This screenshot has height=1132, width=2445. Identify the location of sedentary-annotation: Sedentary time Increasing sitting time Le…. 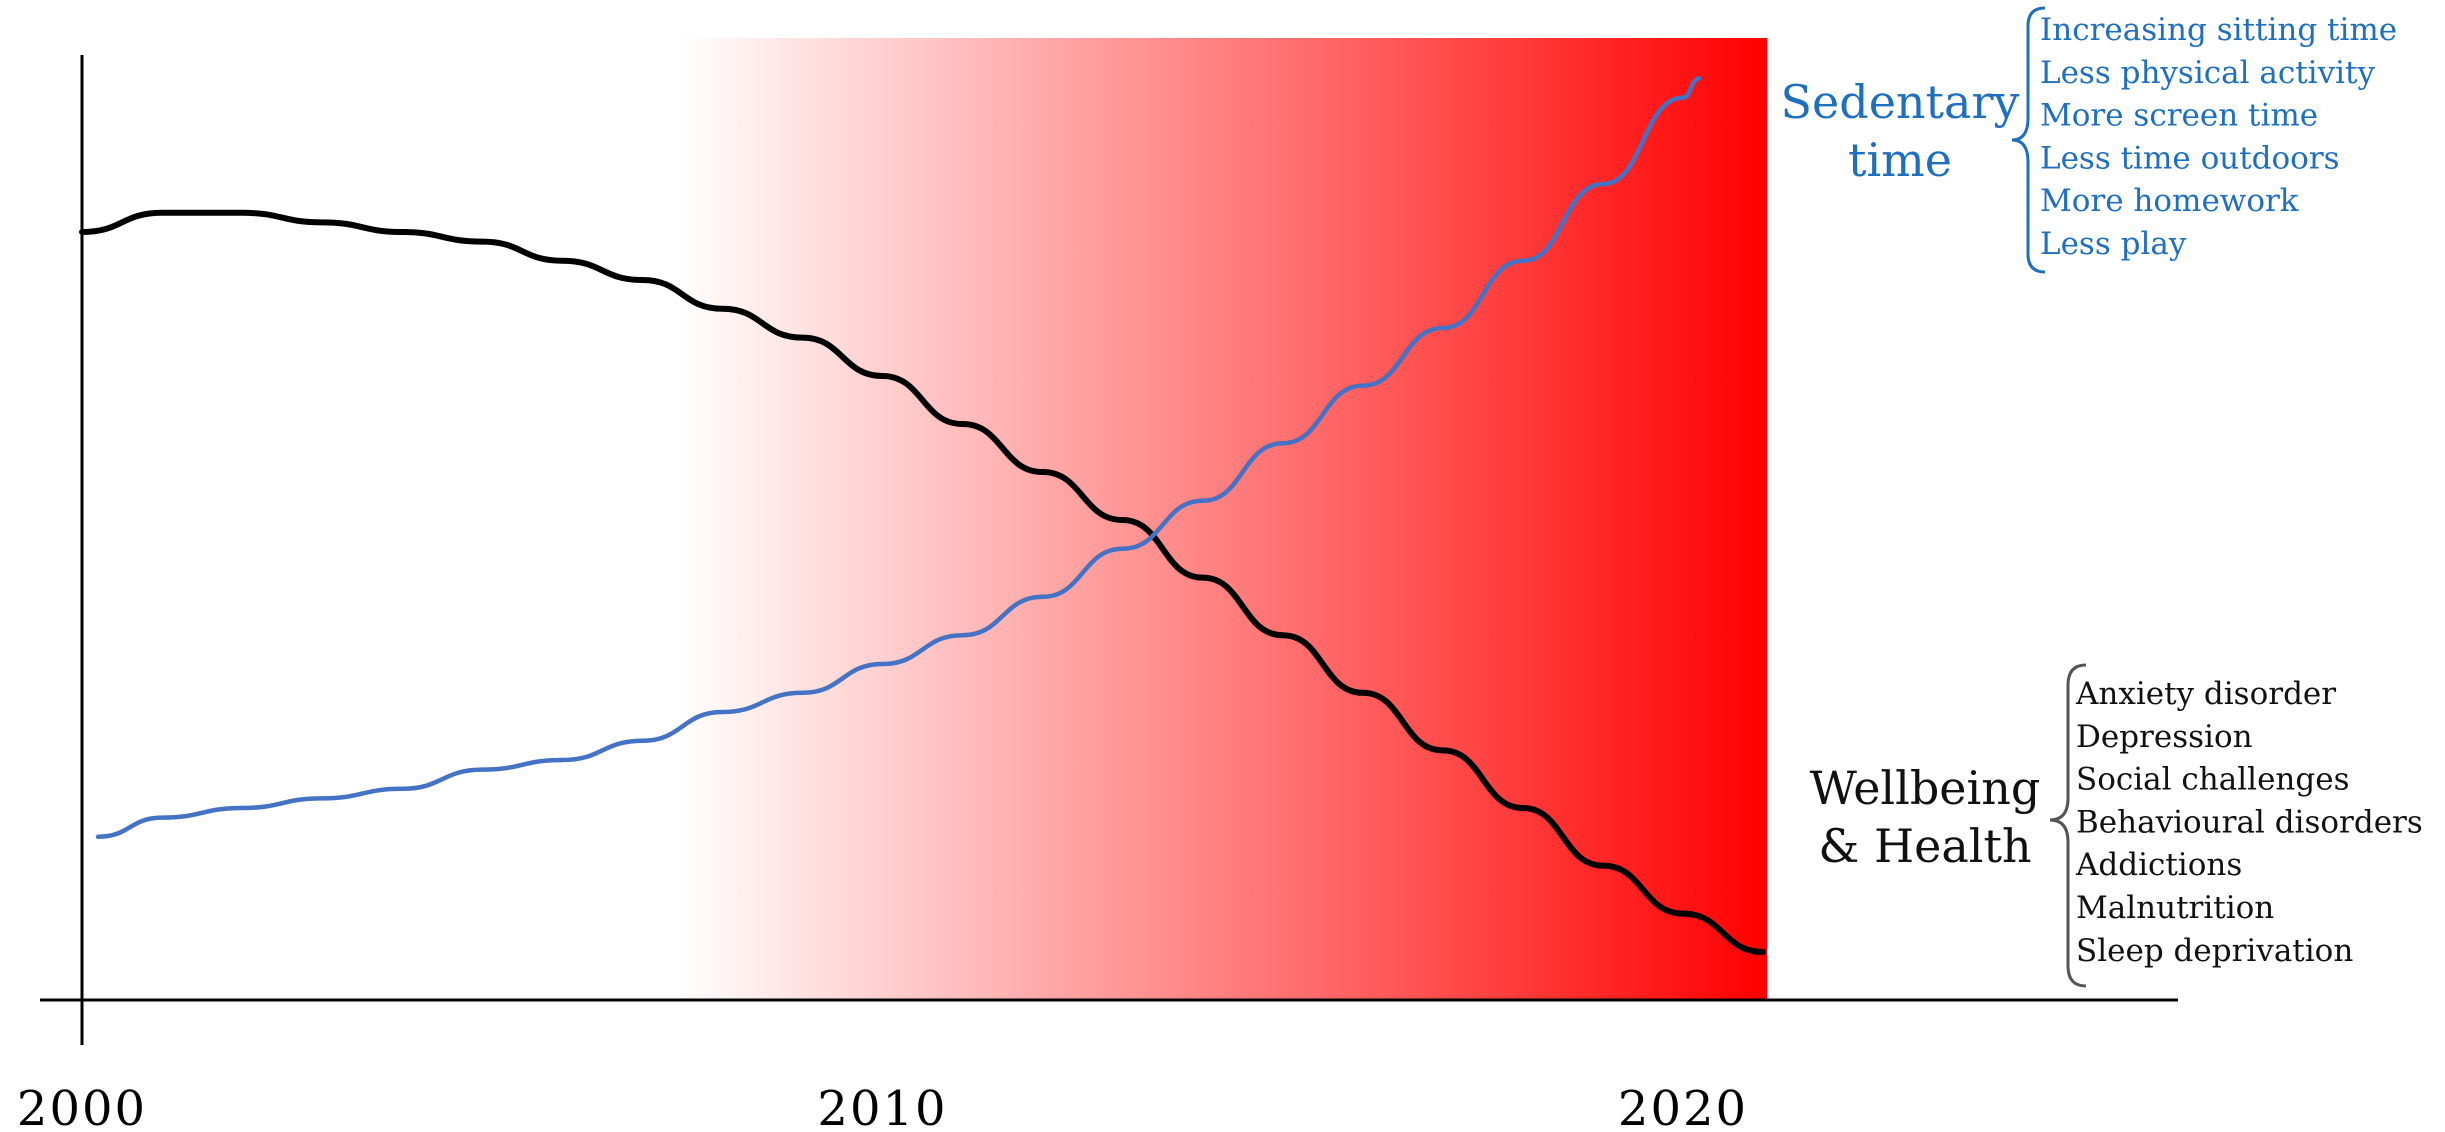
(2089, 140).